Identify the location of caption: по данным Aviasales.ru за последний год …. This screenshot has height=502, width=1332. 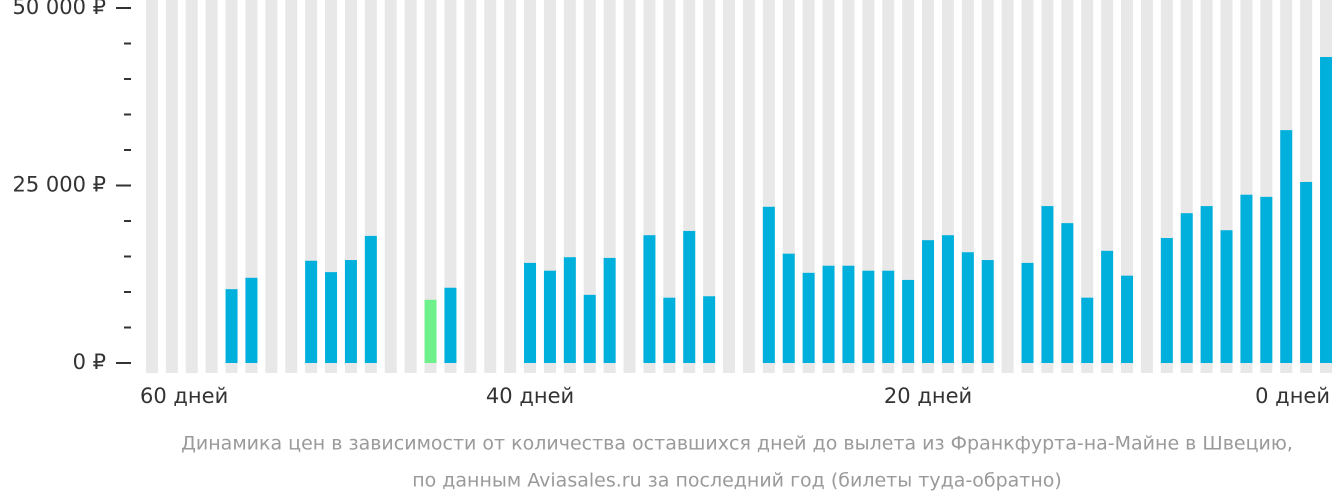
(737, 481).